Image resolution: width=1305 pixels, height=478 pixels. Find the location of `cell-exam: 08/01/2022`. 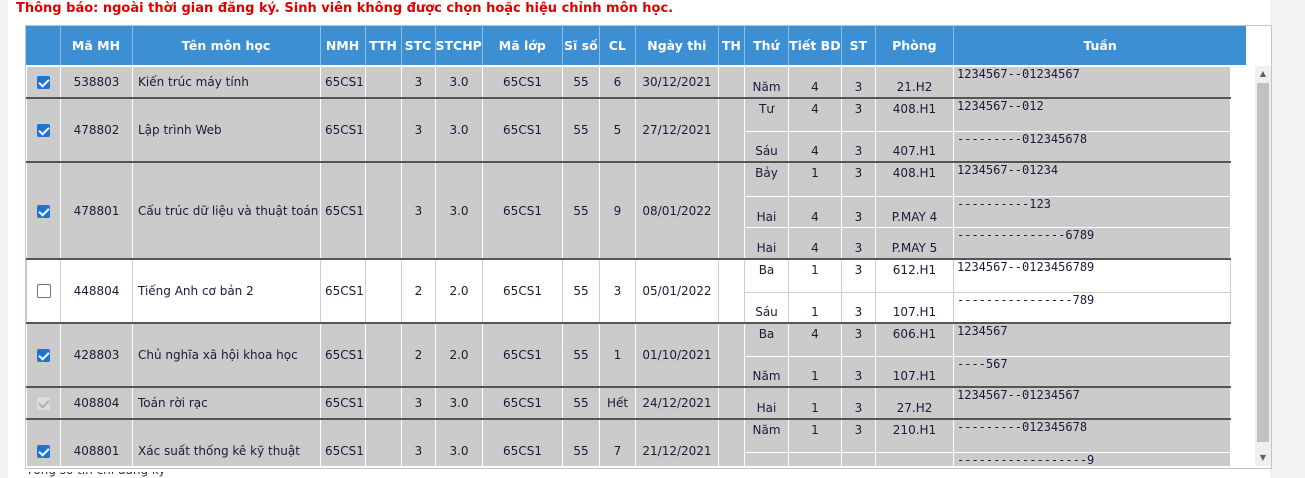

cell-exam: 08/01/2022 is located at coordinates (677, 210).